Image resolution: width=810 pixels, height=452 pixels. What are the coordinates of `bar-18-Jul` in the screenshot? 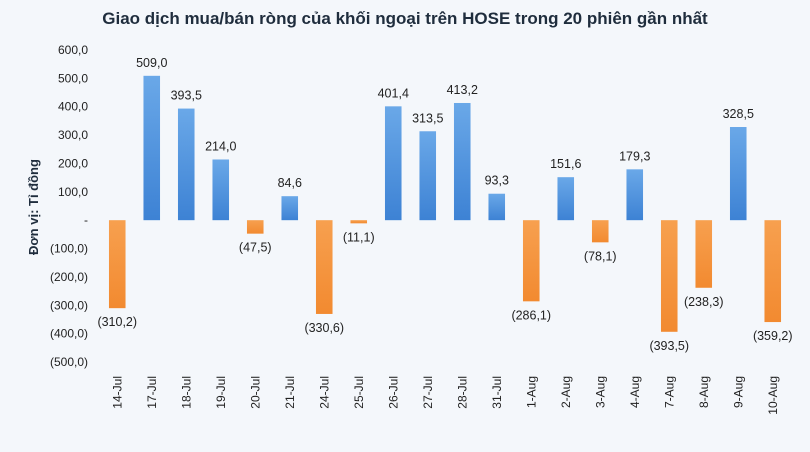 It's located at (186, 164).